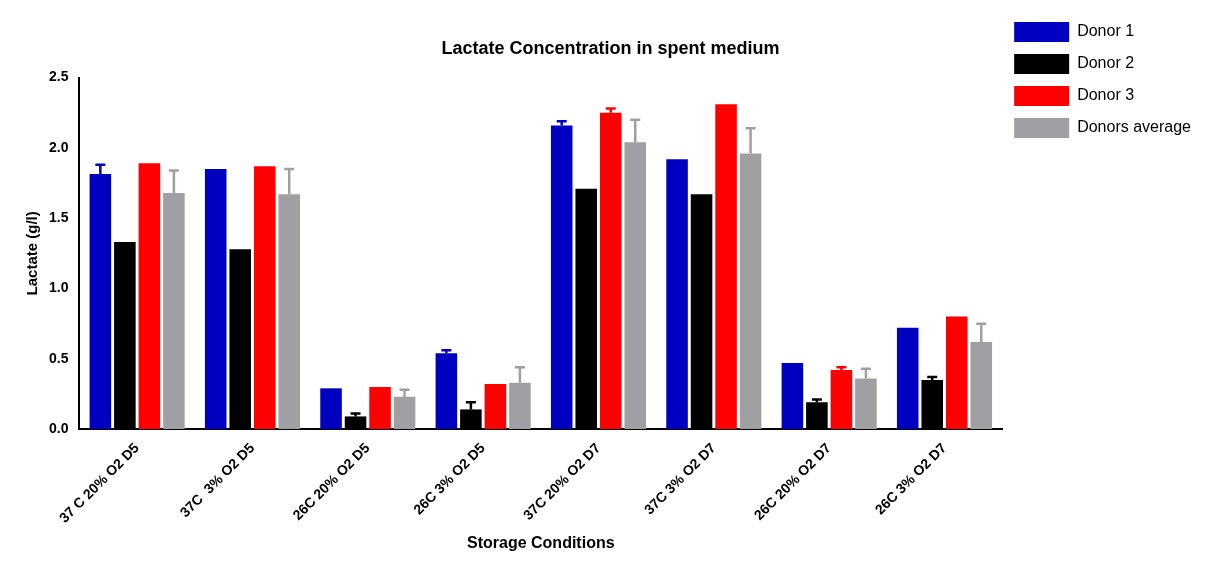  I want to click on y-tick-label: 0.0, so click(58, 427).